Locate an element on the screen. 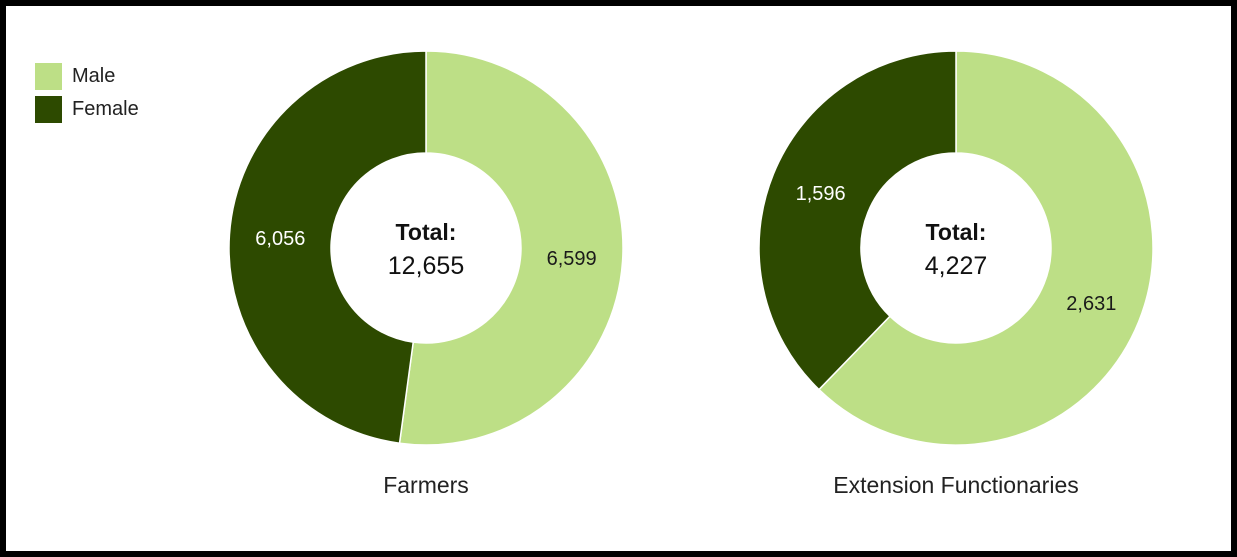  chart-title: Farmers is located at coordinates (426, 485).